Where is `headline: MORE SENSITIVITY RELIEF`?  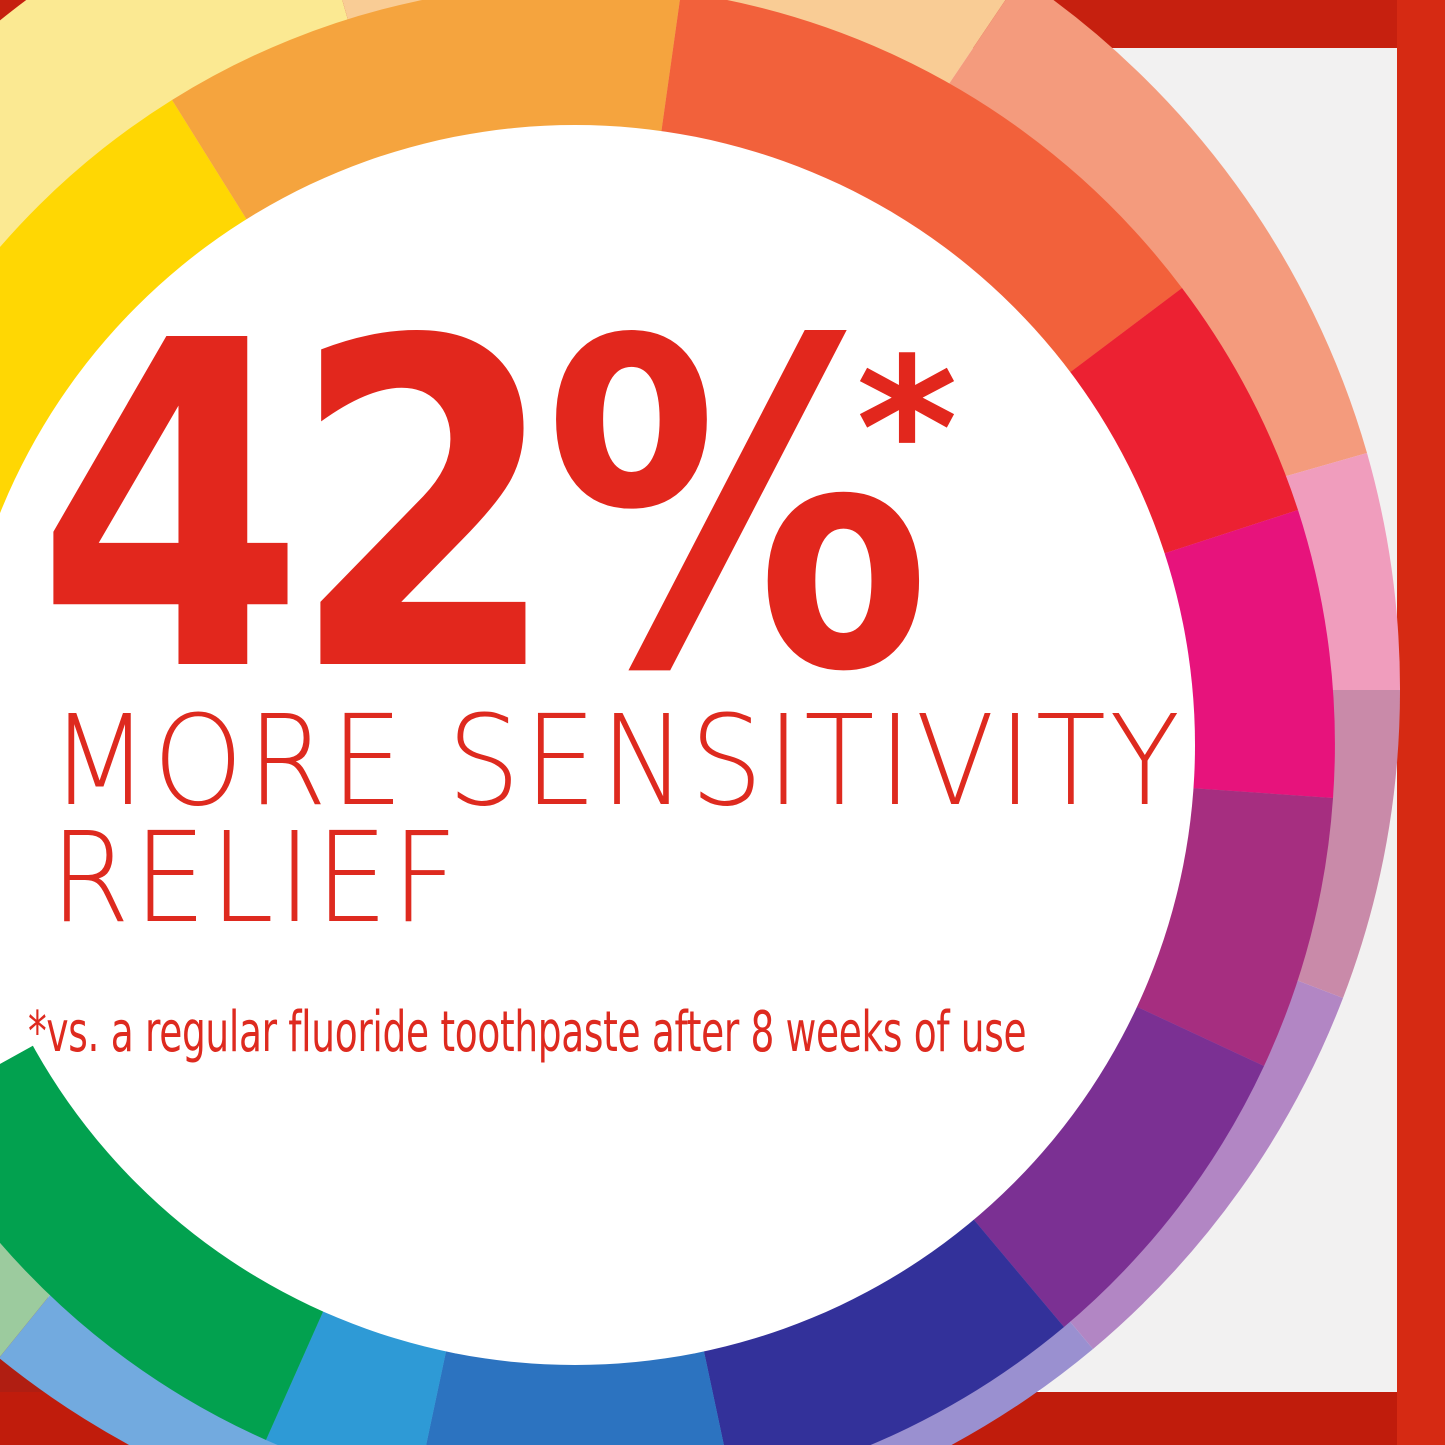
headline: MORE SENSITIVITY RELIEF is located at coordinates (617, 820).